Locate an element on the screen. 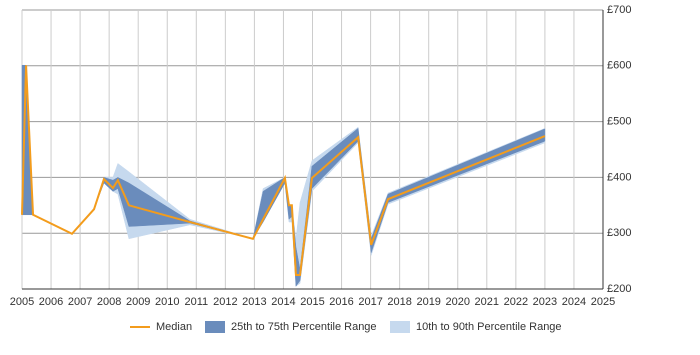  x-tick-label: 2019 is located at coordinates (428, 302).